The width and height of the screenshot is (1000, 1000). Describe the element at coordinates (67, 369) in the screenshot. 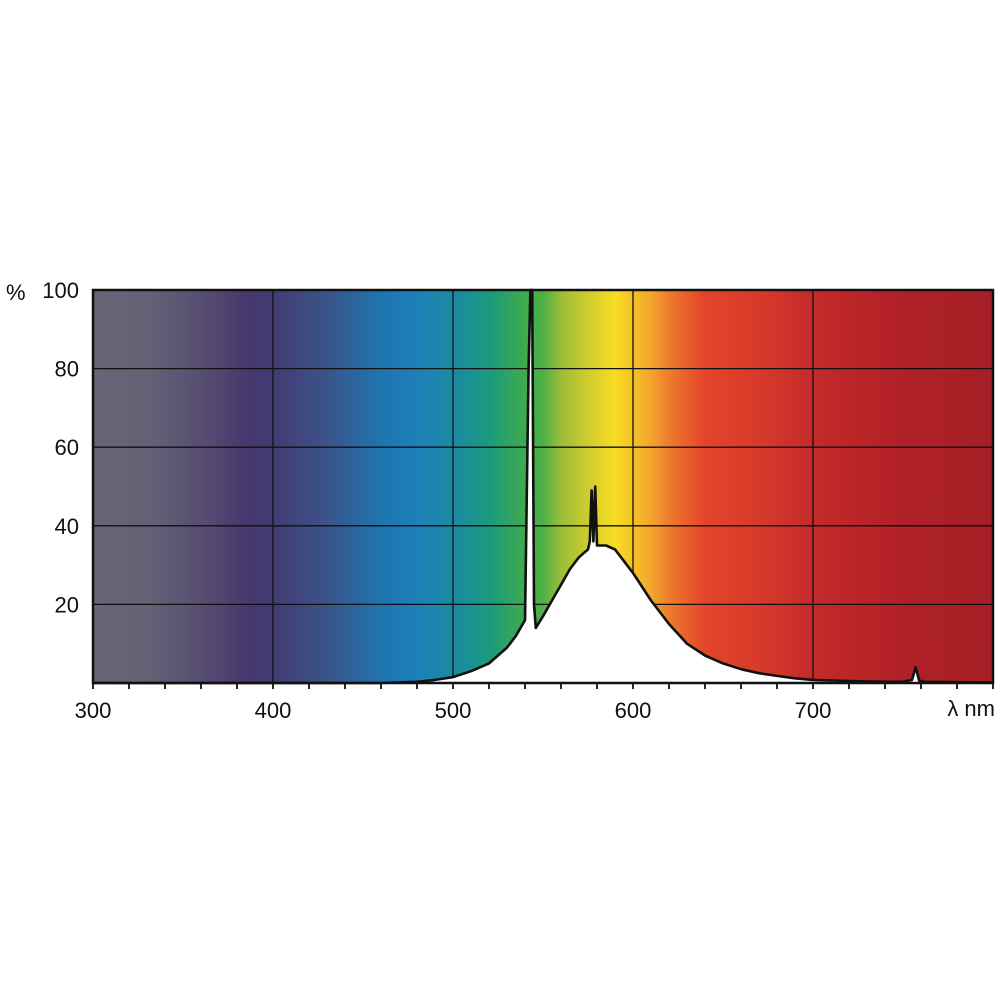

I see `y-tick-label: 80` at that location.